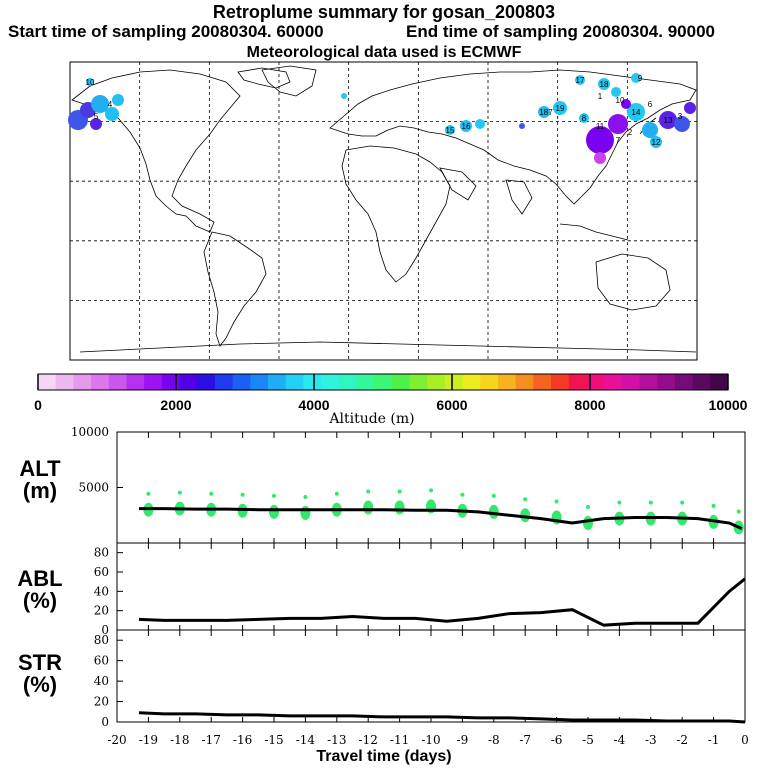  Describe the element at coordinates (175, 405) in the screenshot. I see `colorbar-tick-label: 2000` at that location.